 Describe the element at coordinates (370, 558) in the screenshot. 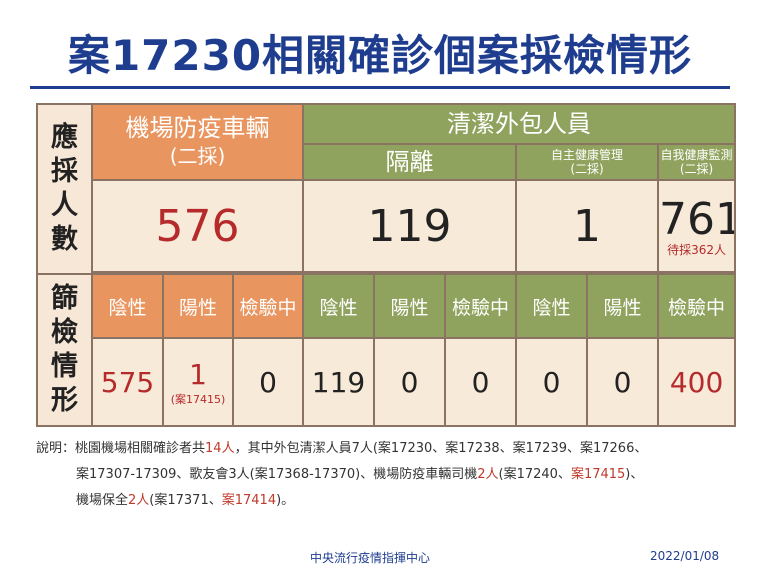

I see `footer-org: 中央流行疫情指揮中心` at that location.